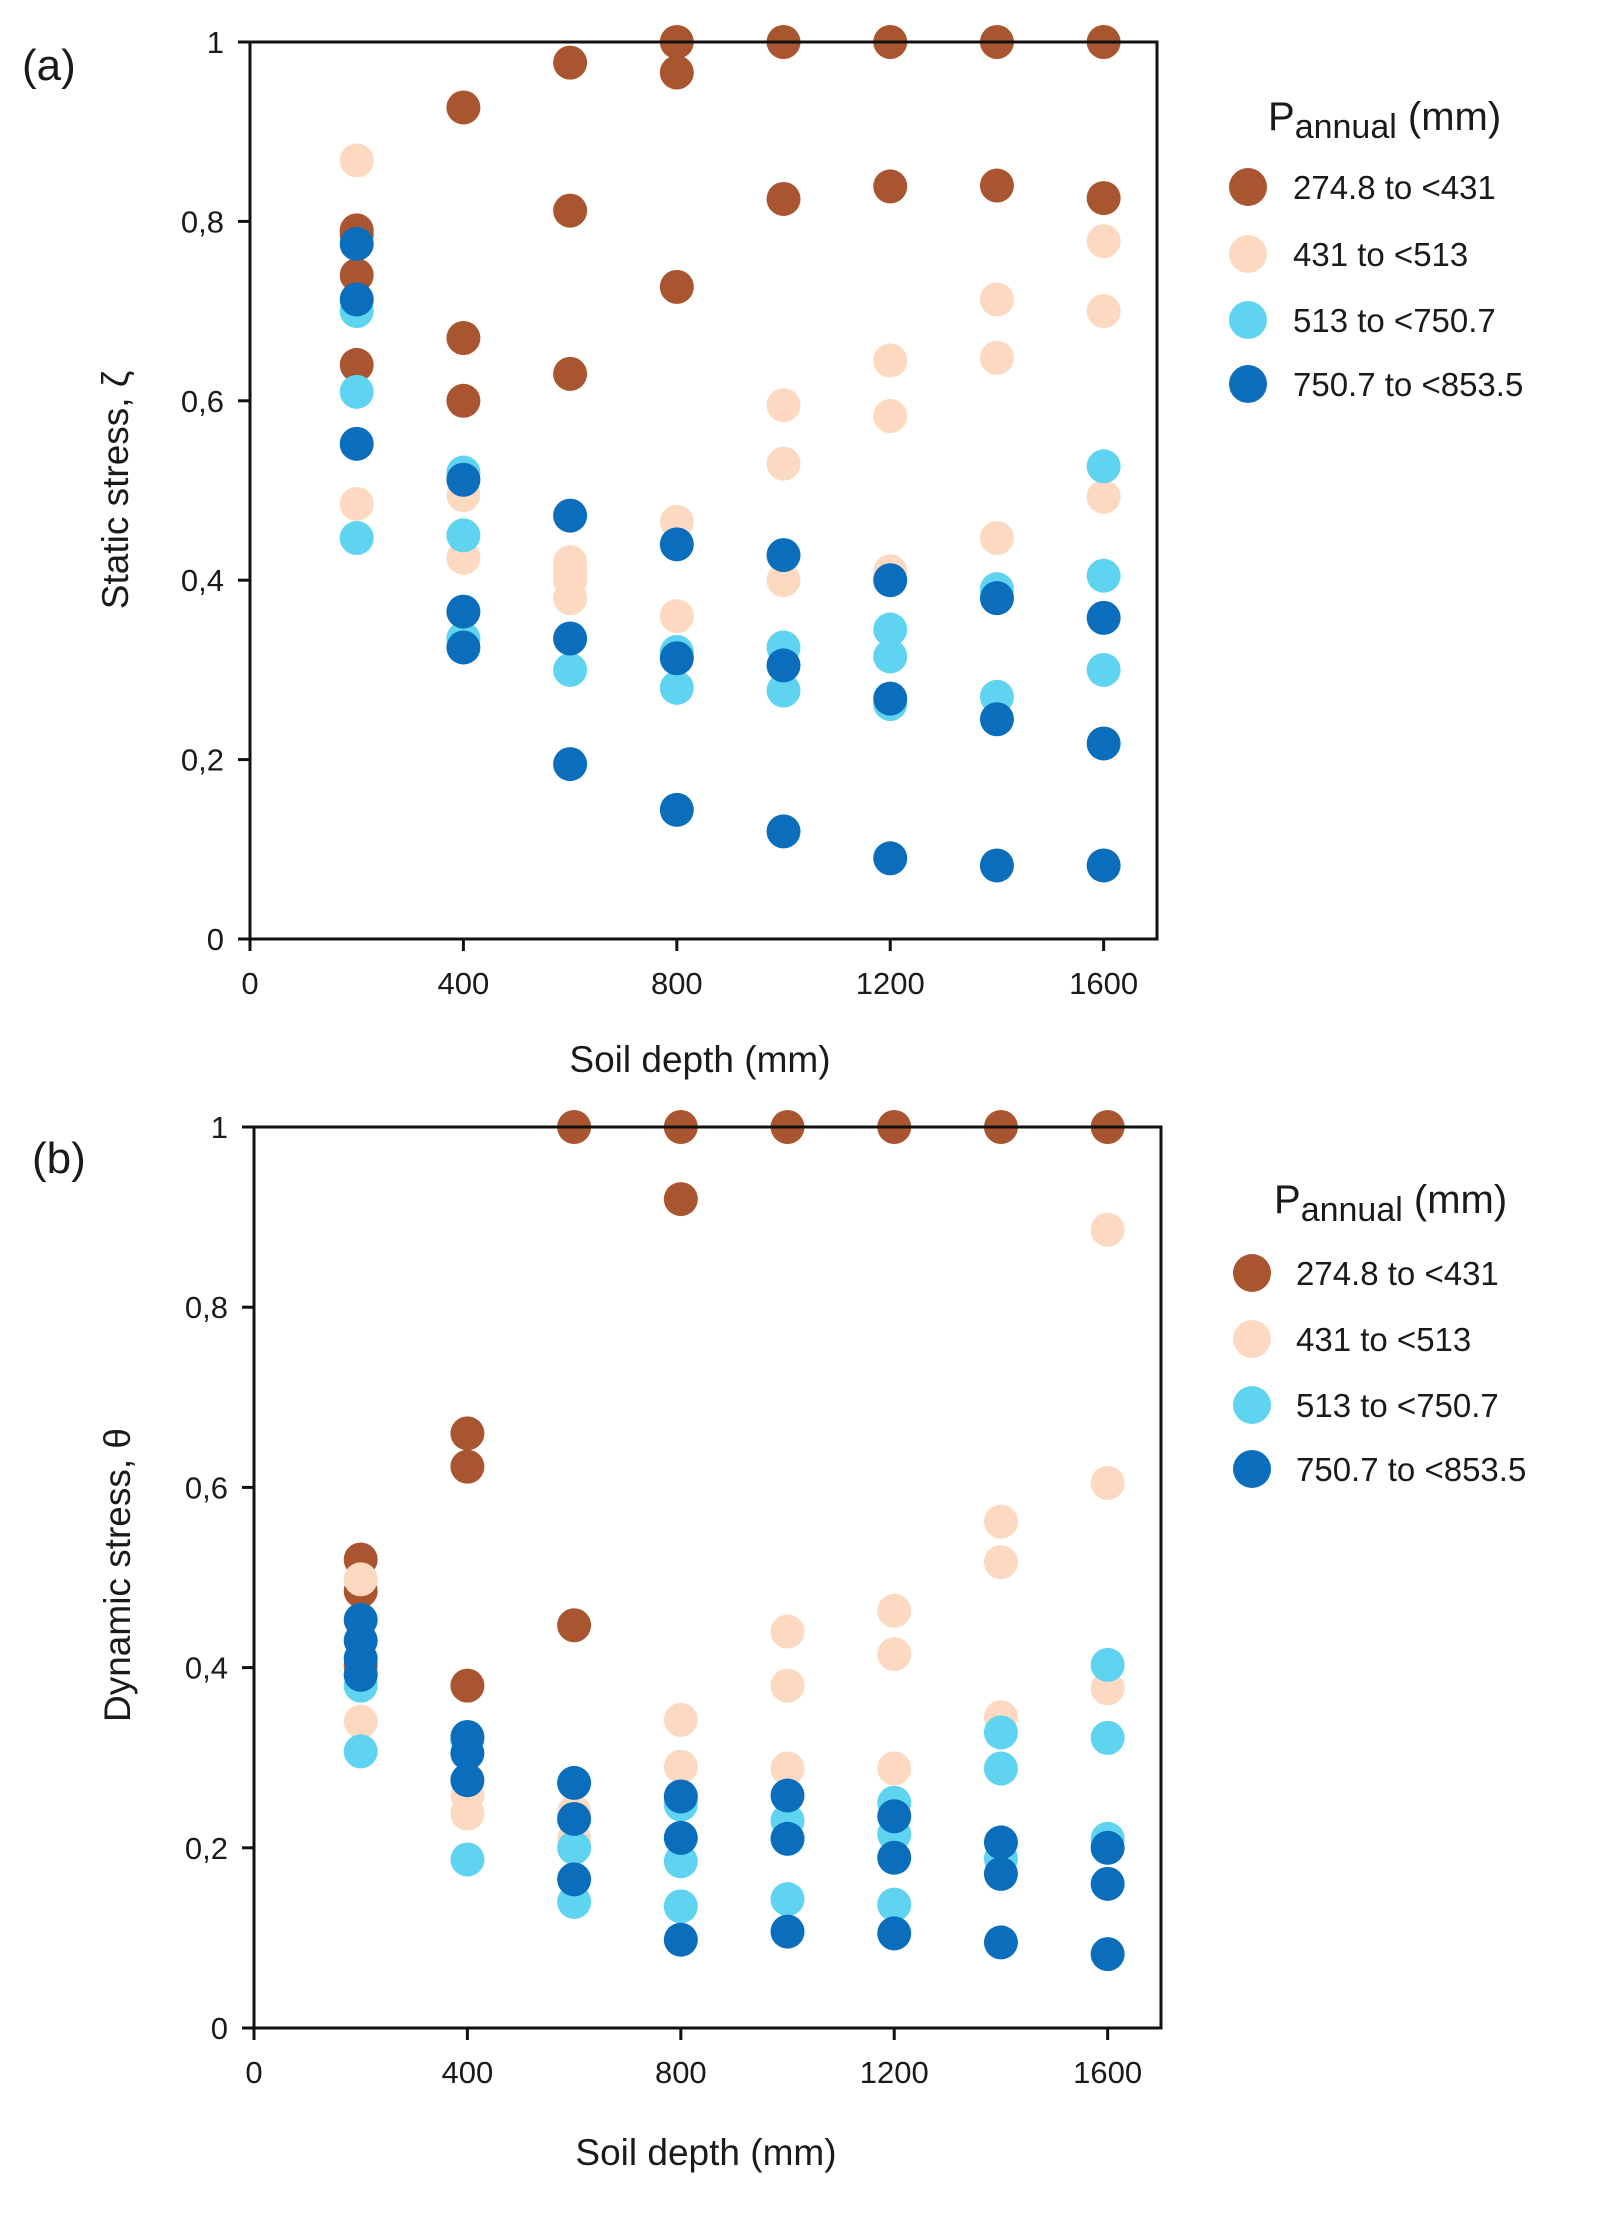 The width and height of the screenshot is (1602, 2215). What do you see at coordinates (49, 65) in the screenshot?
I see `panel-label: (a)` at bounding box center [49, 65].